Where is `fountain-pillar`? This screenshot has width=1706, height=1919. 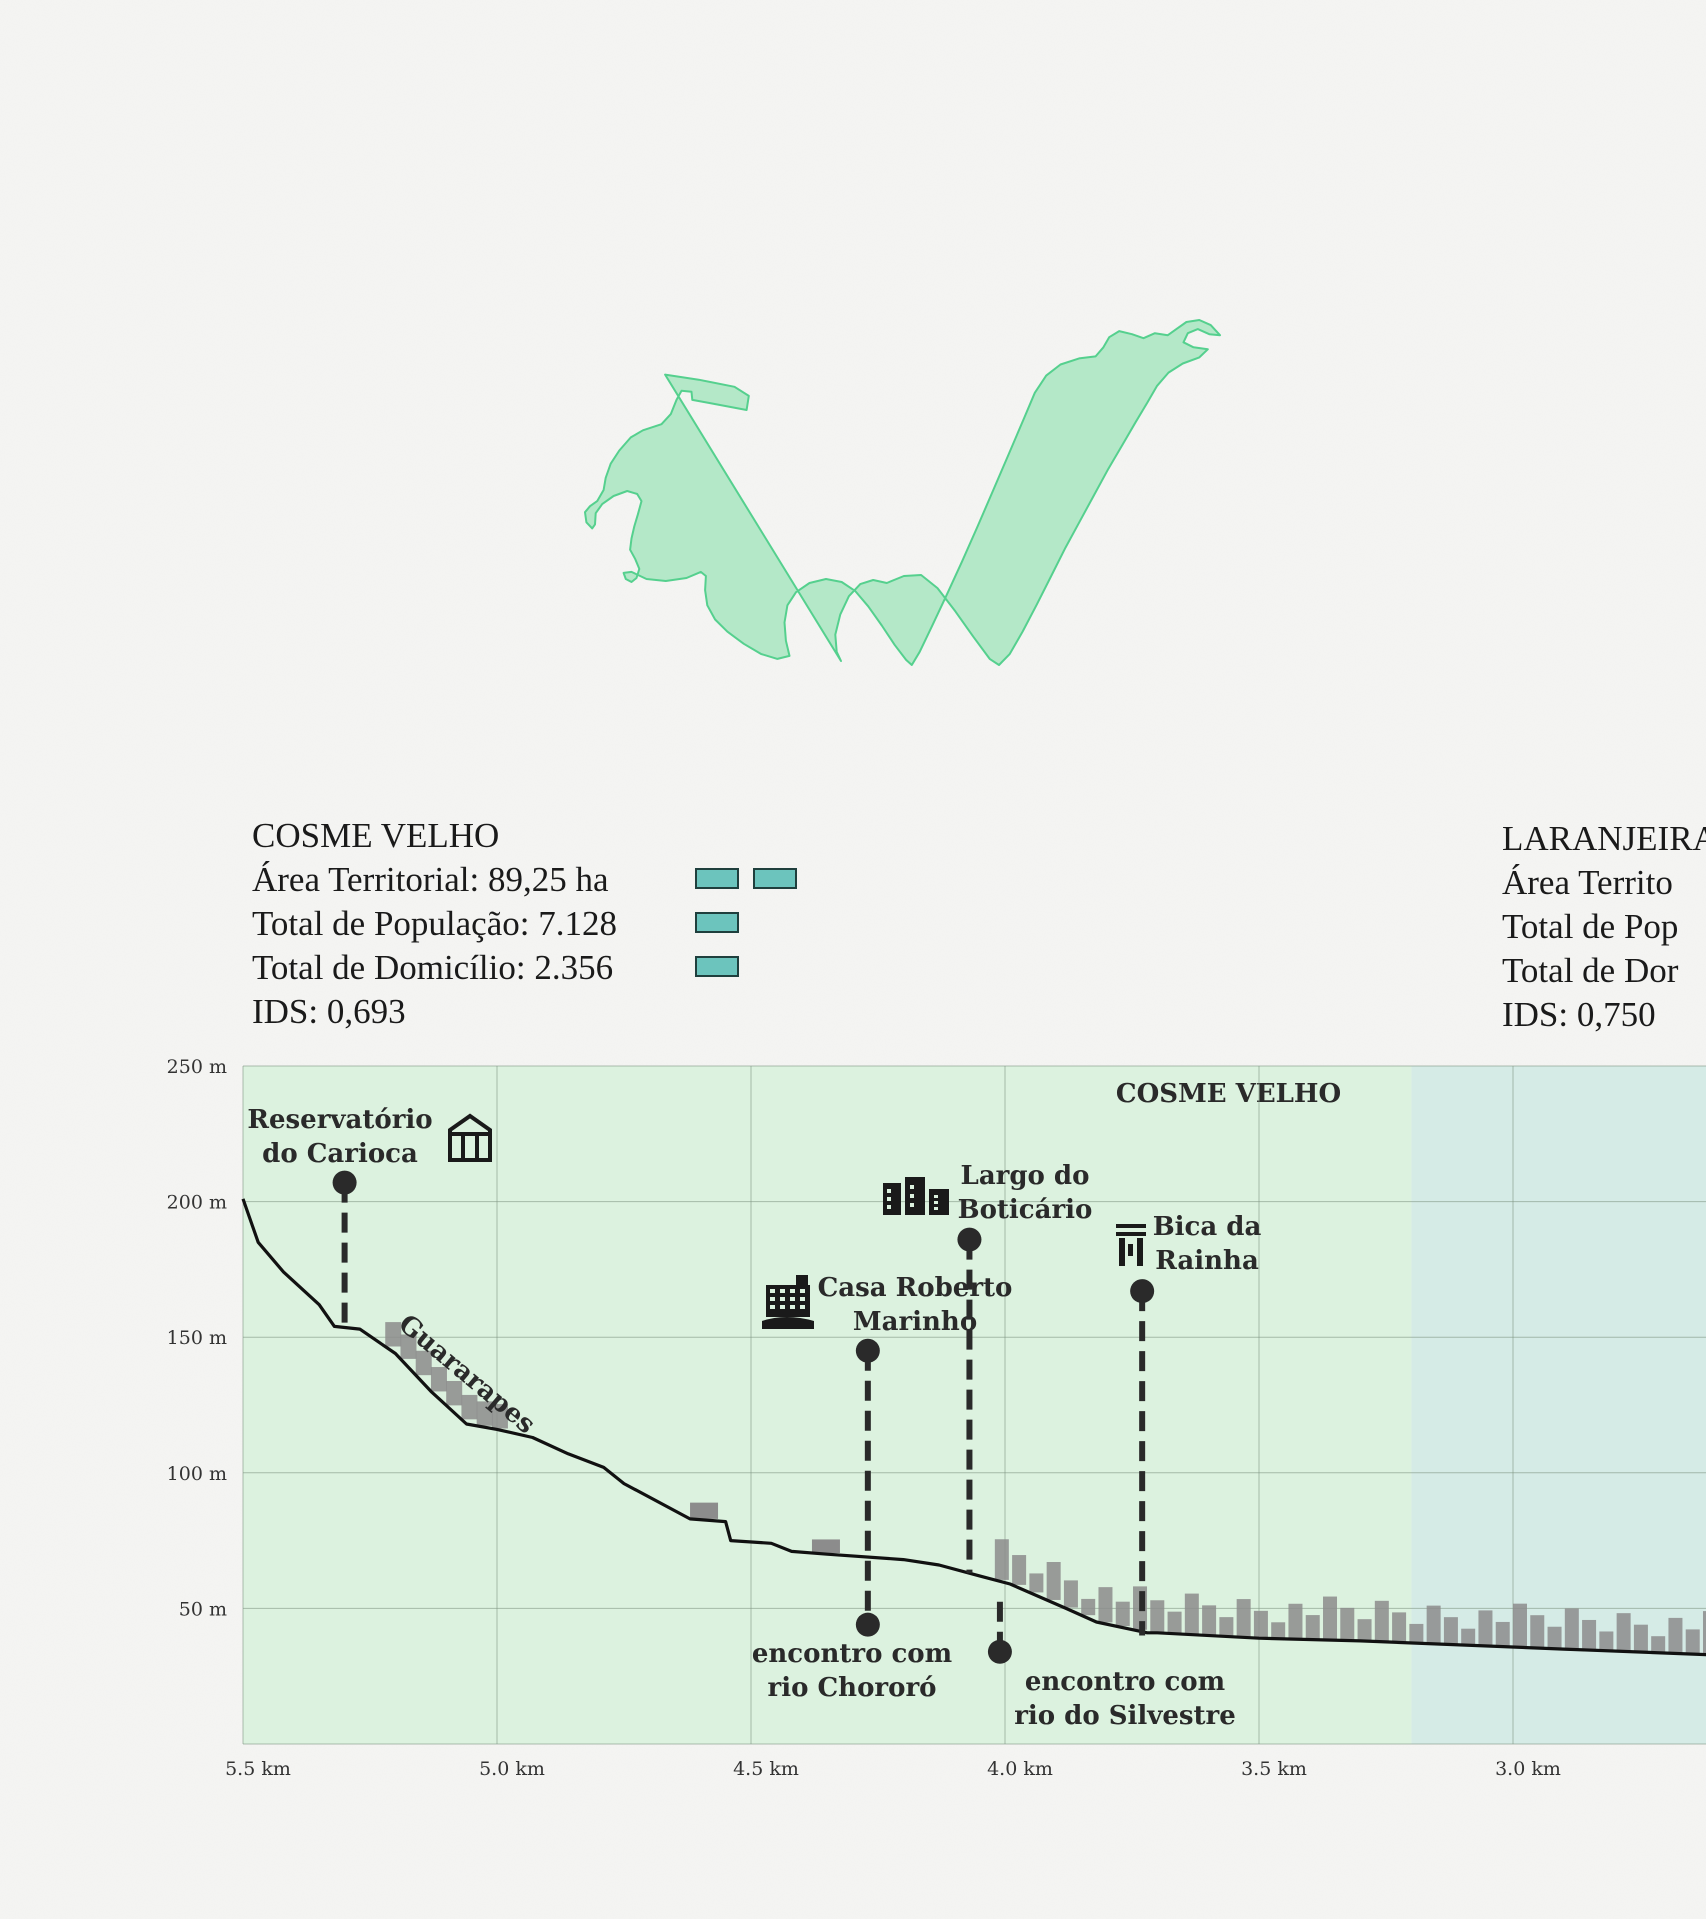
fountain-pillar is located at coordinates (1140, 1252).